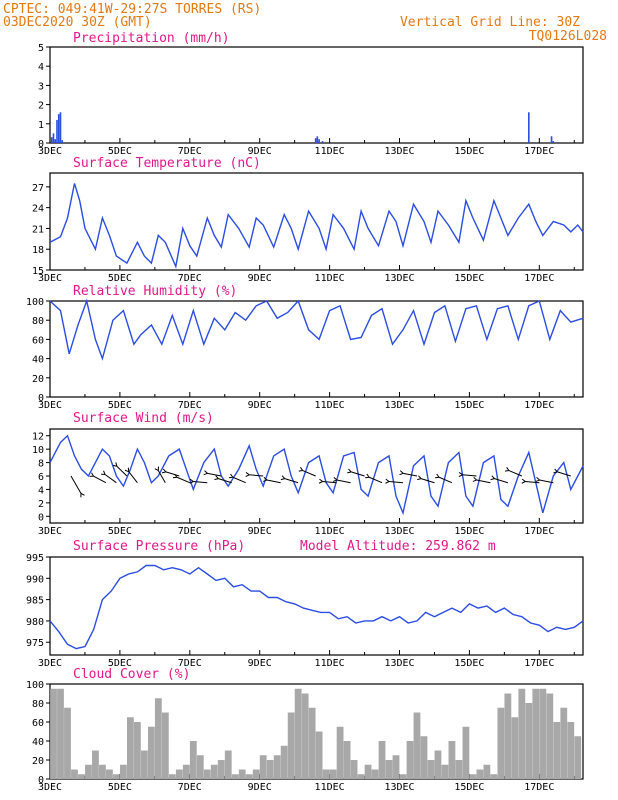 The width and height of the screenshot is (618, 800). I want to click on panel-title: Relative Humidity (%), so click(155, 291).